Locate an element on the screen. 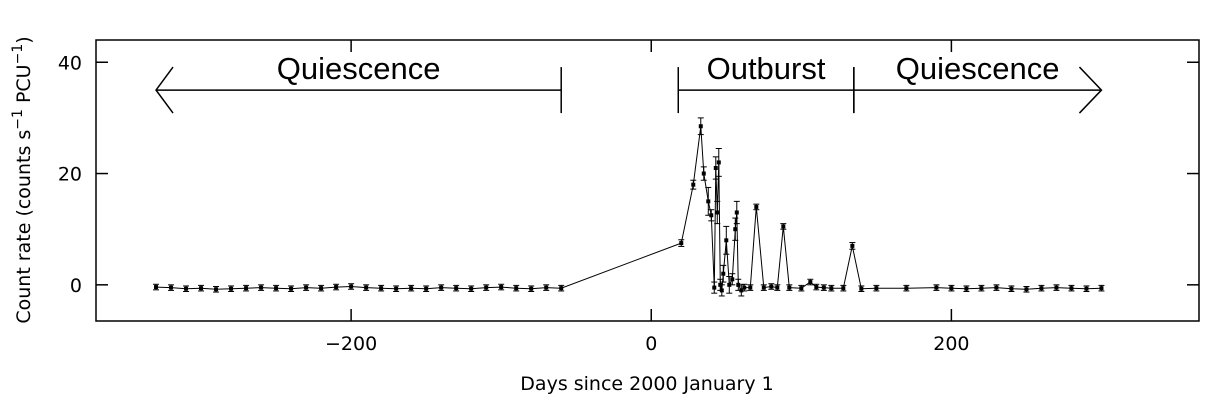 The image size is (1215, 404). y-axis-title: Count rate (counts s−1 PCU−1) is located at coordinates (22, 179).